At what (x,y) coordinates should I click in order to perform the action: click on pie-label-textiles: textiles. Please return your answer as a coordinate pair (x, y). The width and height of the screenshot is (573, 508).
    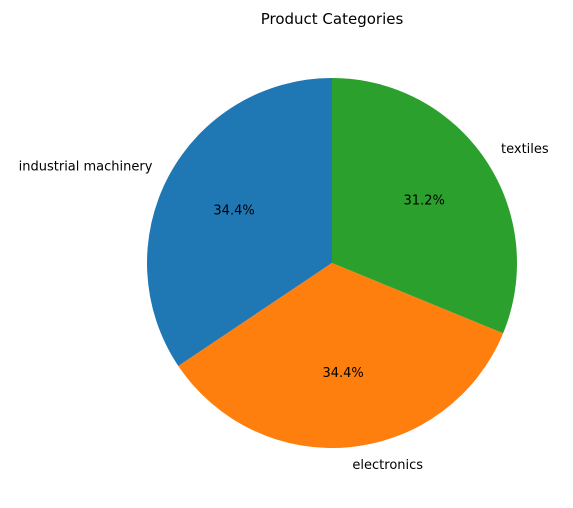
    Looking at the image, I should click on (525, 149).